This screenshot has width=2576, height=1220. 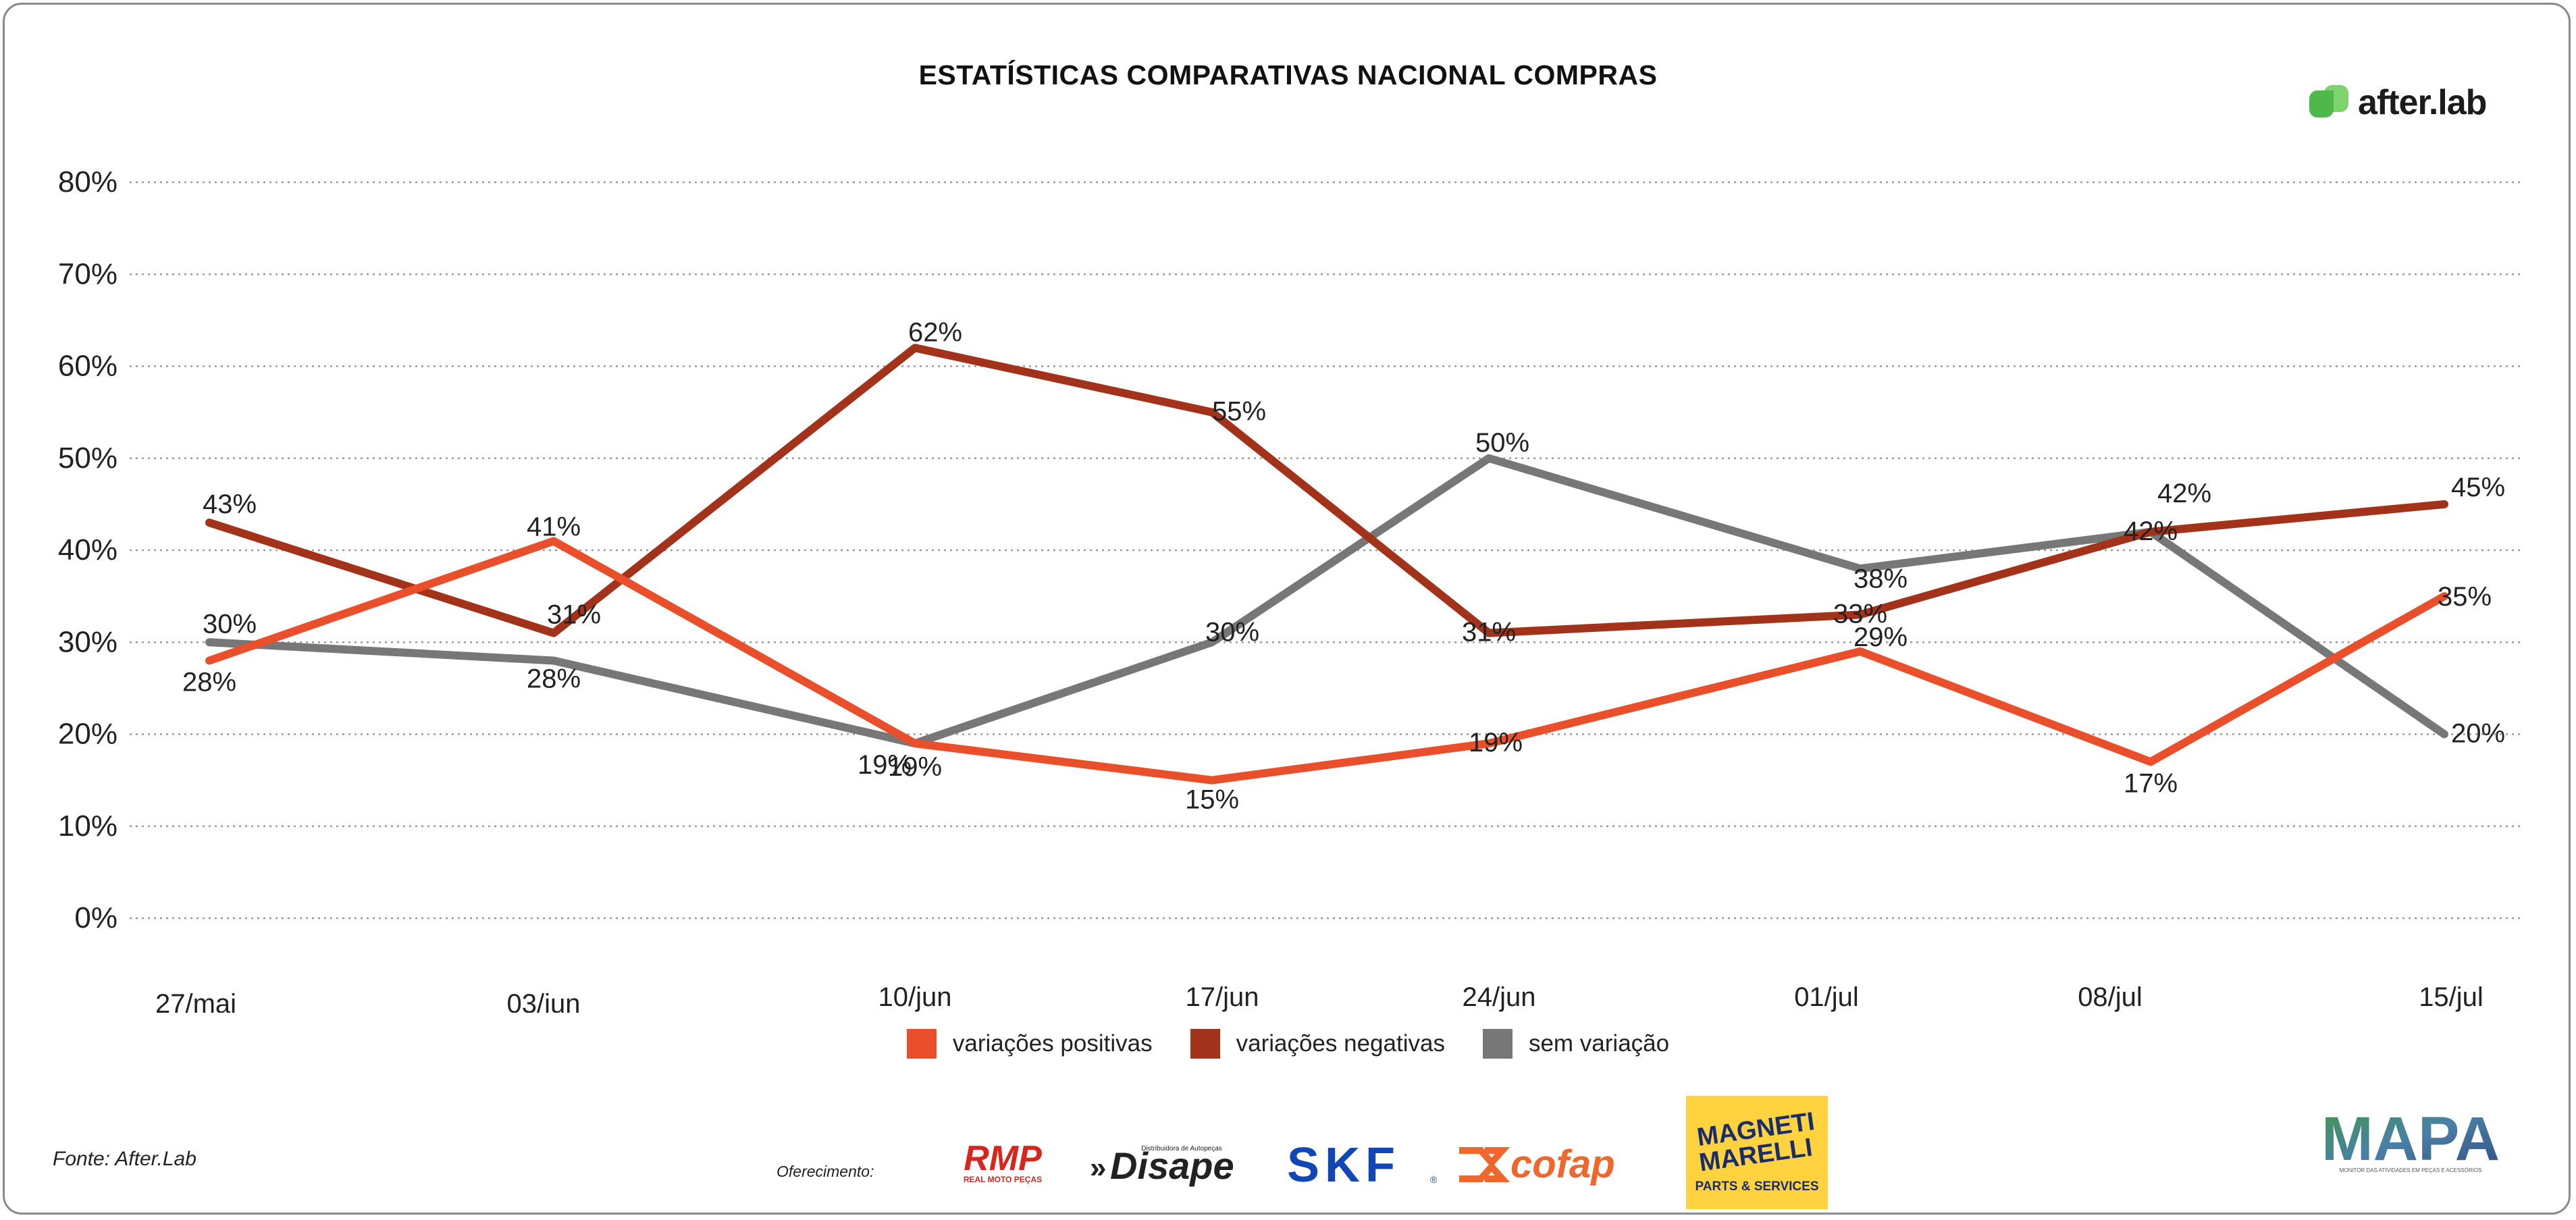 I want to click on x-tick-label: 10/jun, so click(x=915, y=997).